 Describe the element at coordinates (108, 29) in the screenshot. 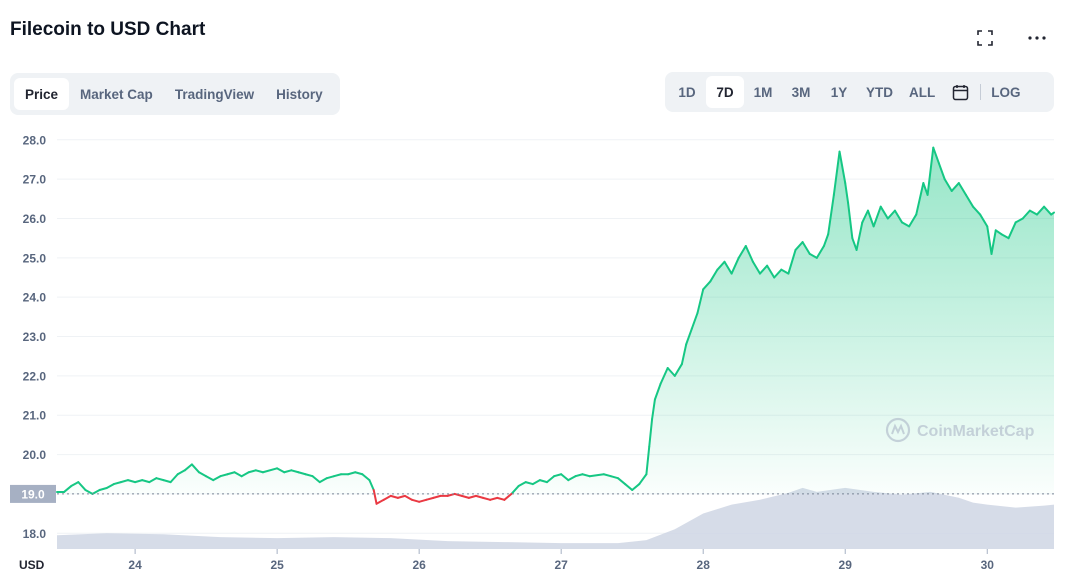

I see `page-title: Filecoin to USD Chart` at that location.